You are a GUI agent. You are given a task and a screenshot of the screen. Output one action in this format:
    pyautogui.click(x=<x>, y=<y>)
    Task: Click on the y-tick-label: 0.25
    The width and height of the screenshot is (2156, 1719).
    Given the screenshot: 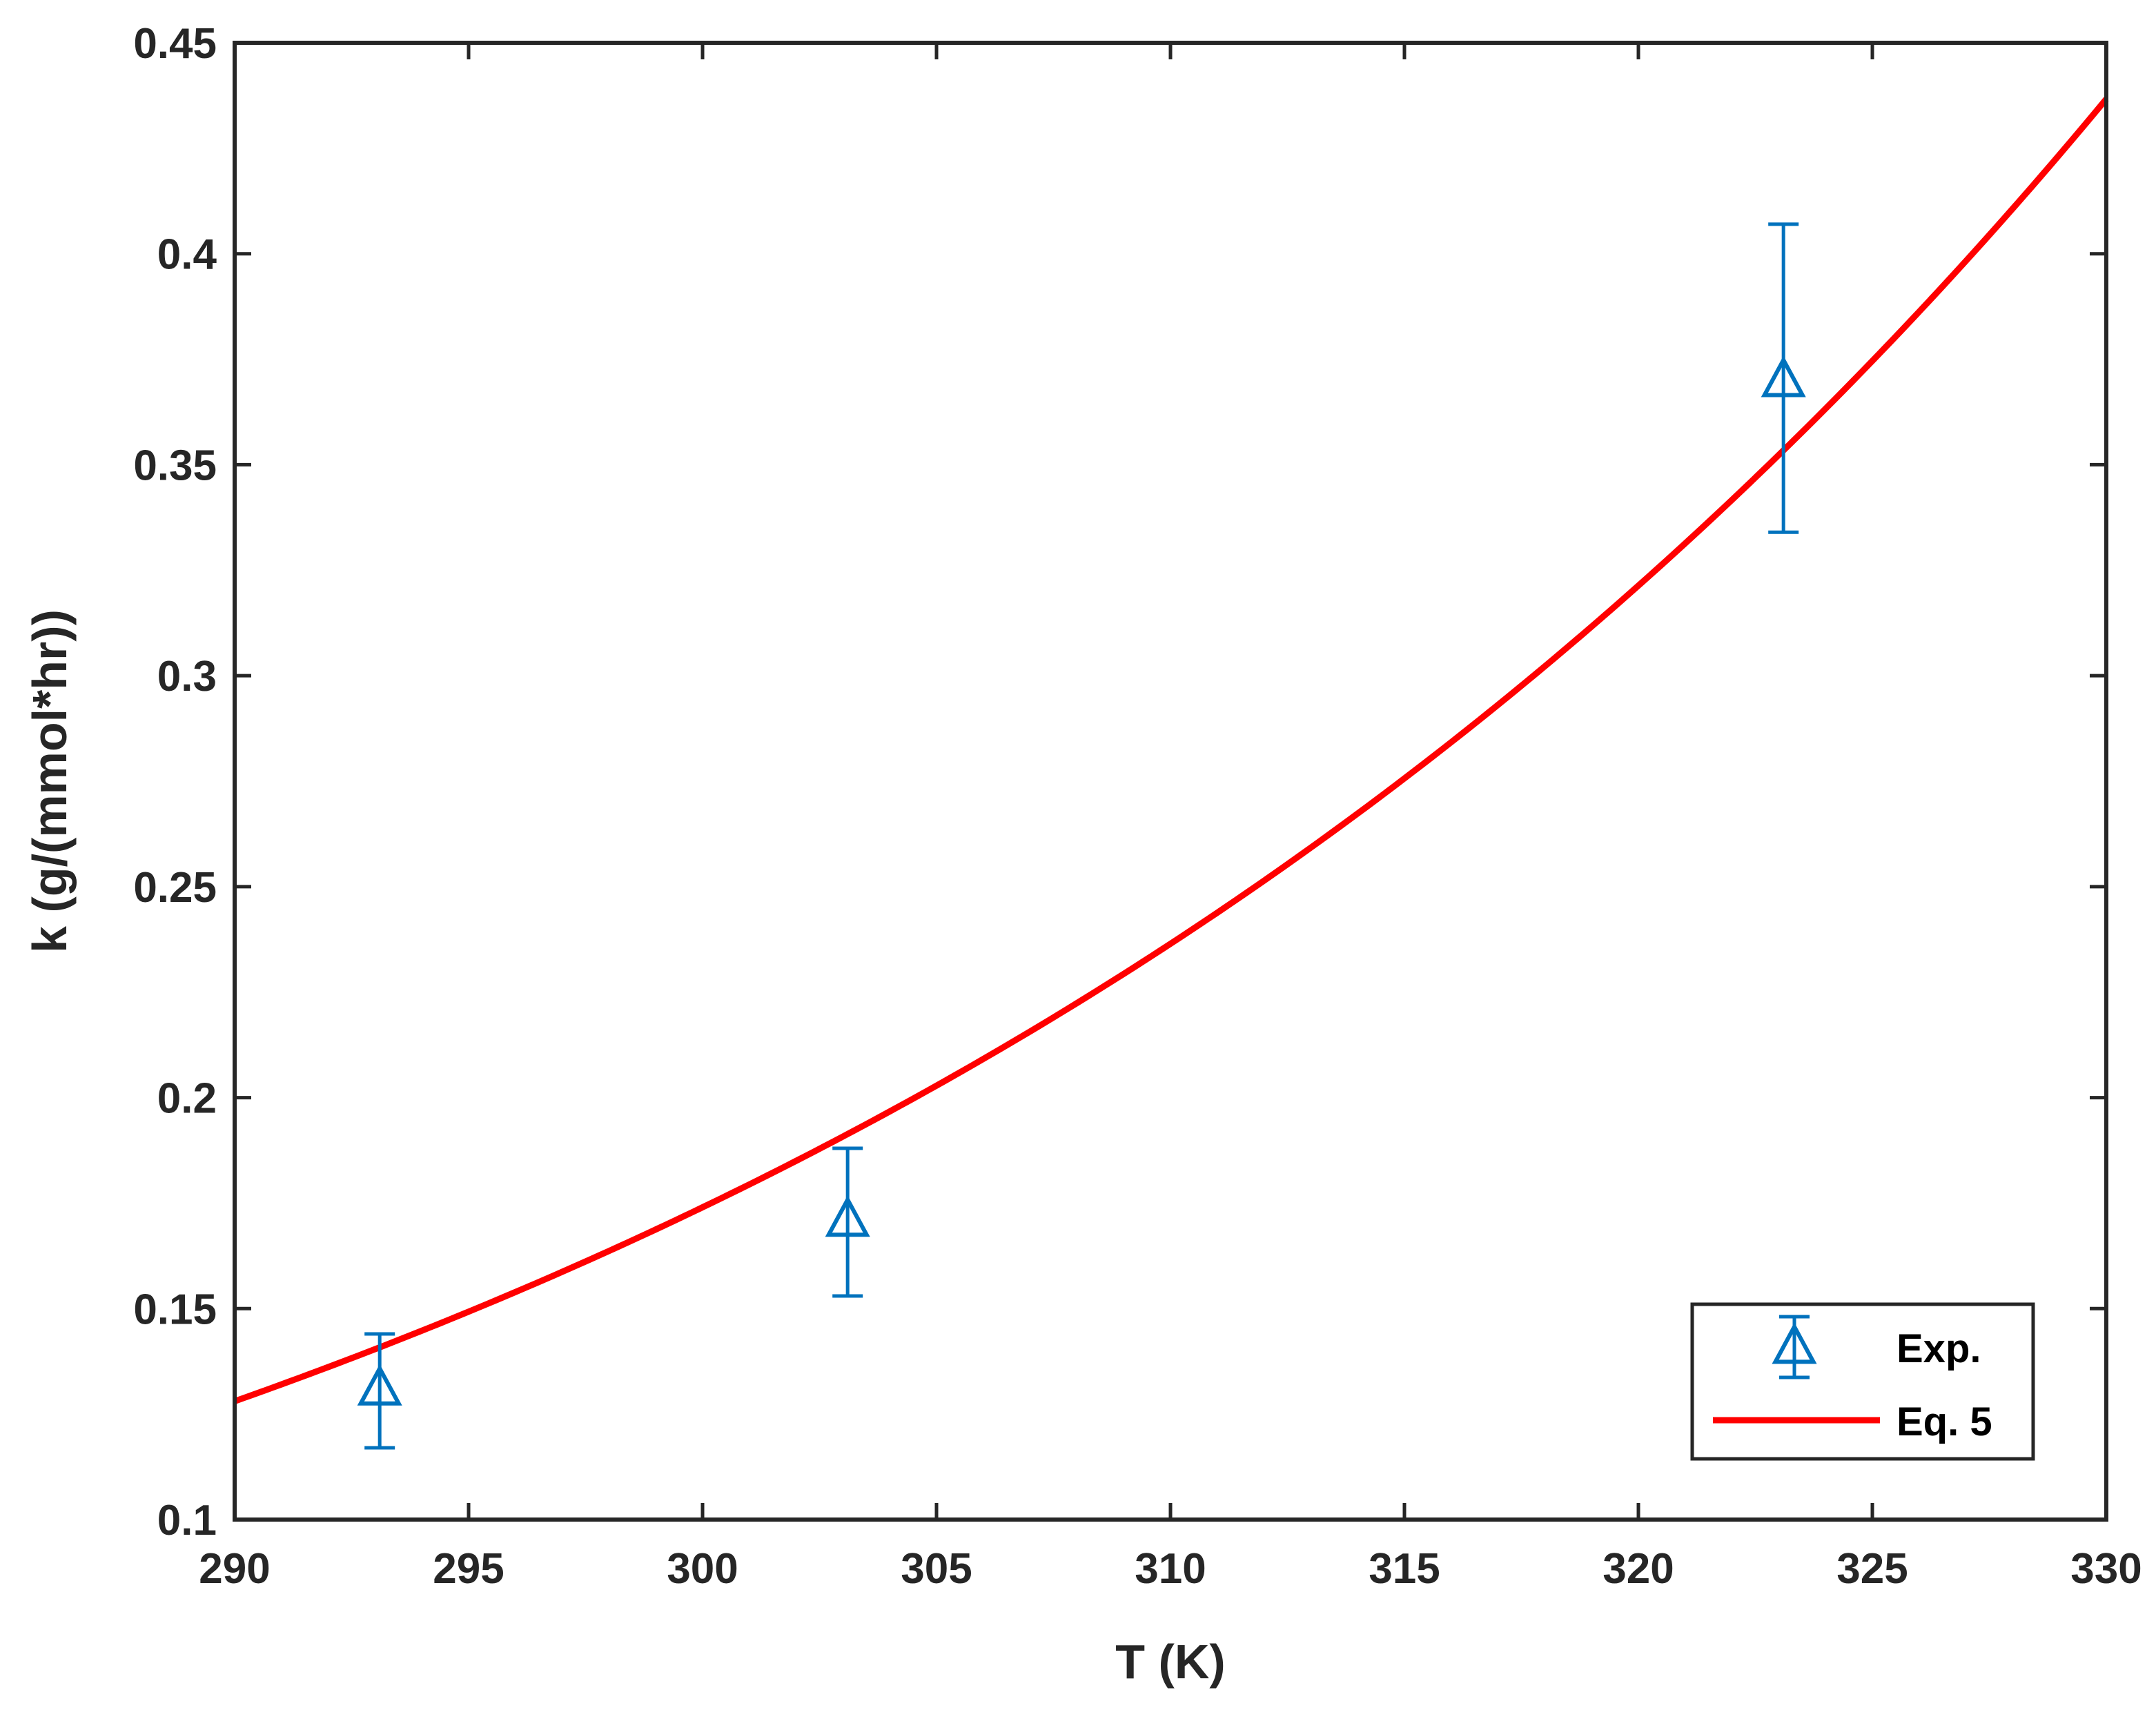 What is the action you would take?
    pyautogui.click(x=175, y=888)
    